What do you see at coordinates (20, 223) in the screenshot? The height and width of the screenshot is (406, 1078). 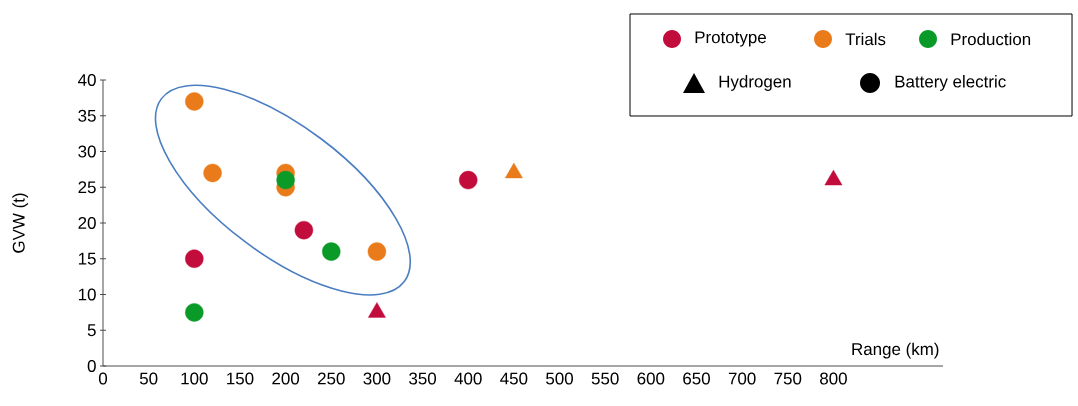 I see `y-axis-title: GVW (t)` at bounding box center [20, 223].